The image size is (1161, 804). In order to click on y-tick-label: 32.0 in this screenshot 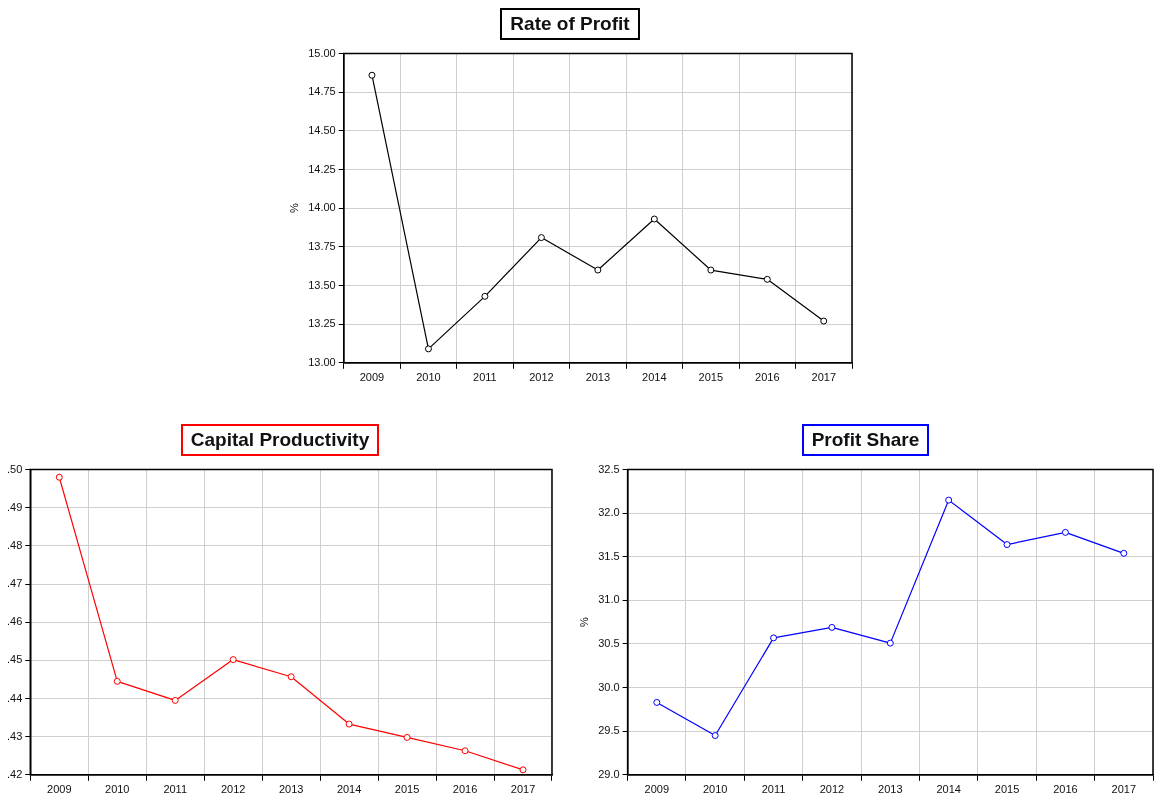, I will do `click(609, 512)`.